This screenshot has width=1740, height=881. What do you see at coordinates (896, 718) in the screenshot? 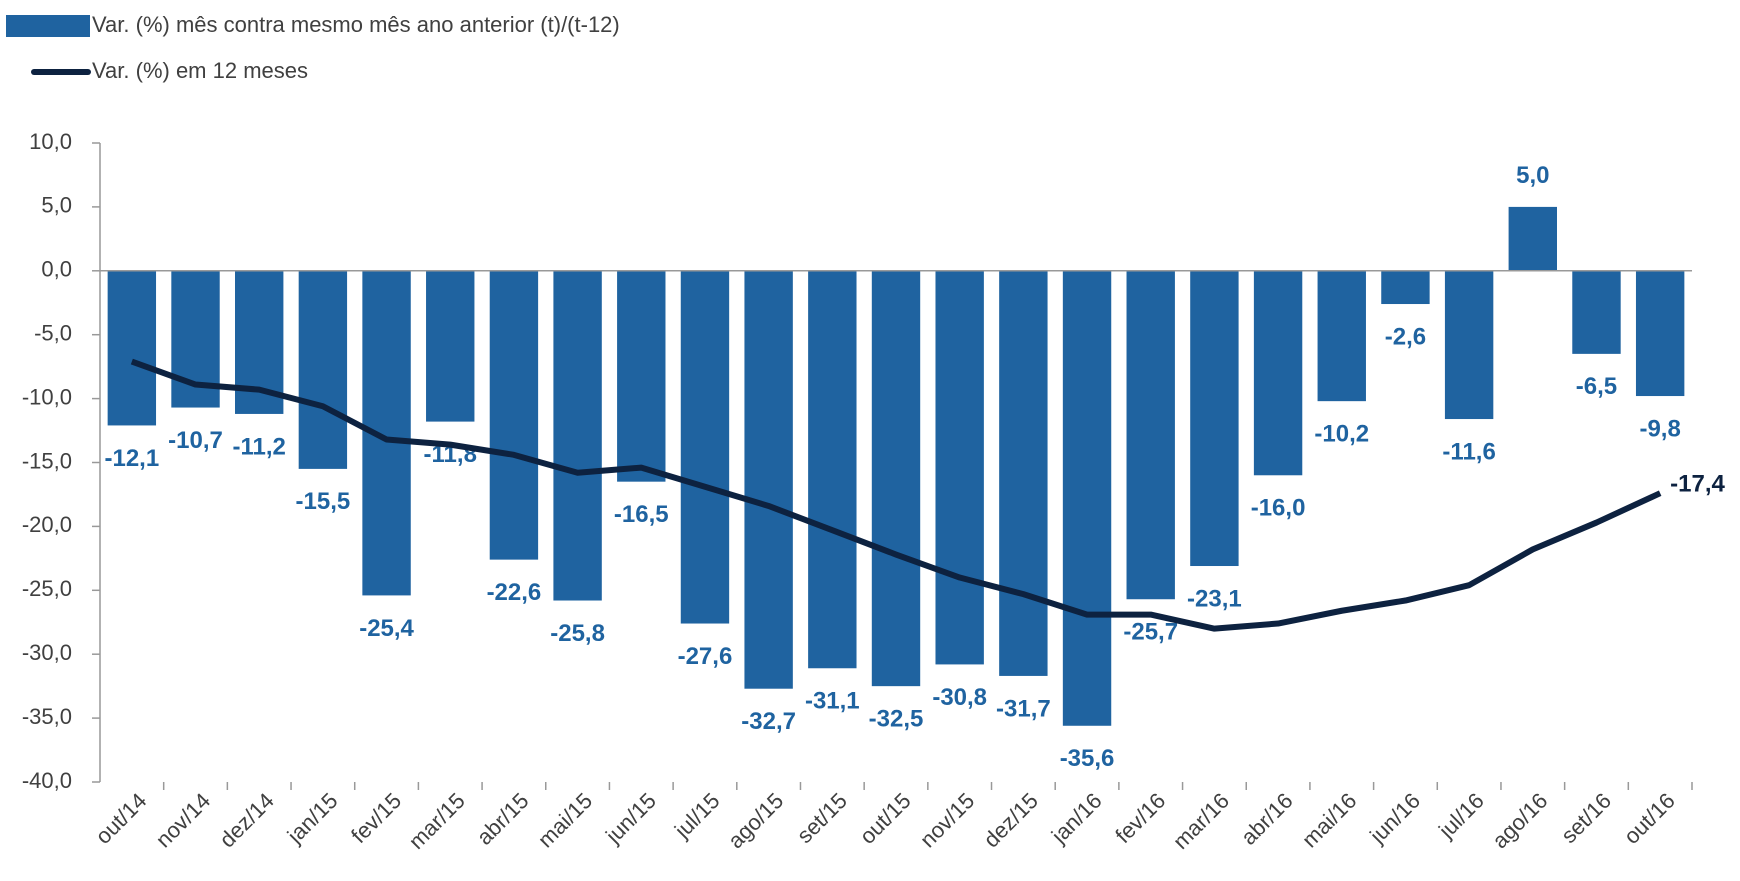
I see `bar-value-label: -32,5` at bounding box center [896, 718].